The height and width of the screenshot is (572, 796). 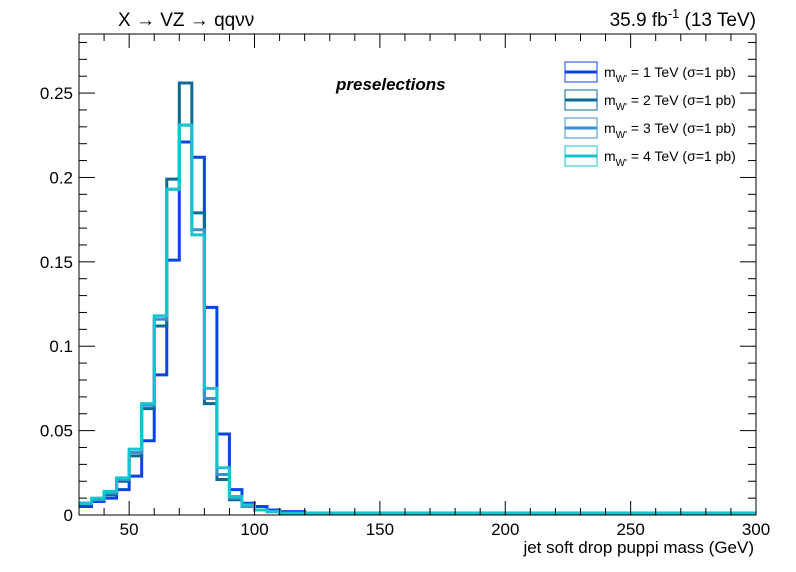 What do you see at coordinates (61, 177) in the screenshot?
I see `y-tick-label: 0.2` at bounding box center [61, 177].